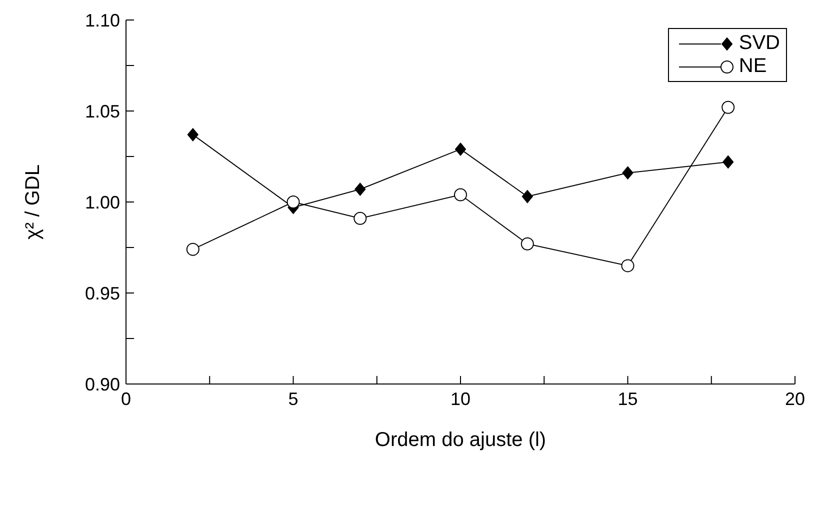  What do you see at coordinates (102, 111) in the screenshot?
I see `y-tick-label: 1.05` at bounding box center [102, 111].